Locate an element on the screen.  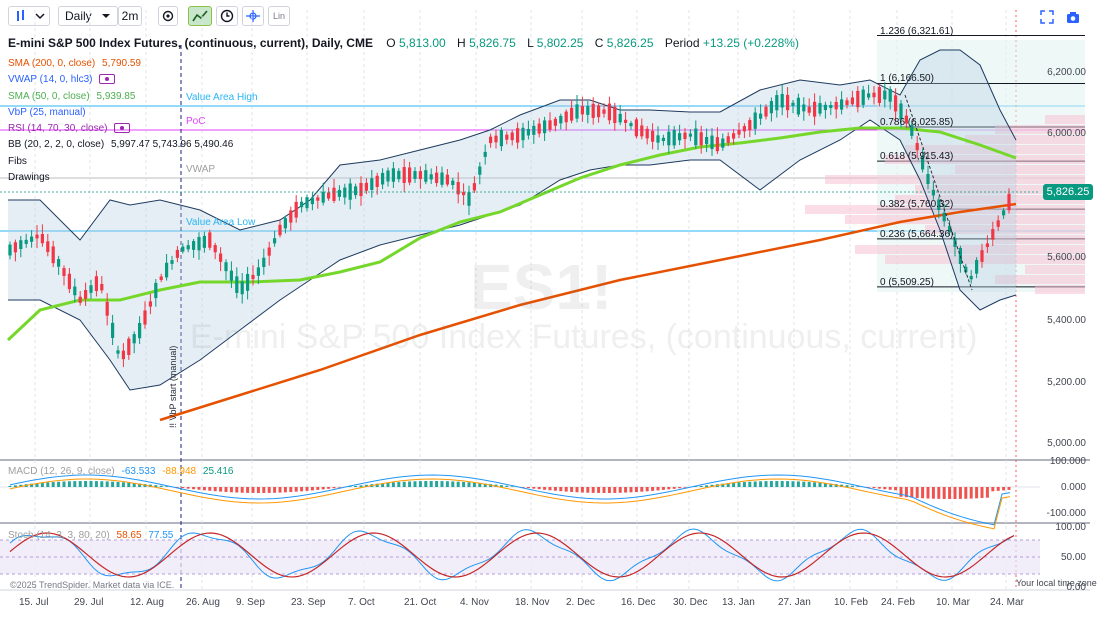
legend-rsi: RSI (14, 70, 30, close) is located at coordinates (71, 128).